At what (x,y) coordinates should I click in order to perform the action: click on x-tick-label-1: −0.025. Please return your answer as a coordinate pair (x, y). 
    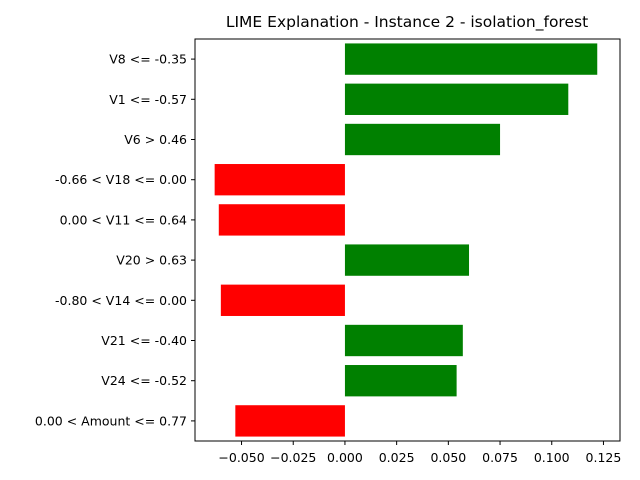
    Looking at the image, I should click on (293, 457).